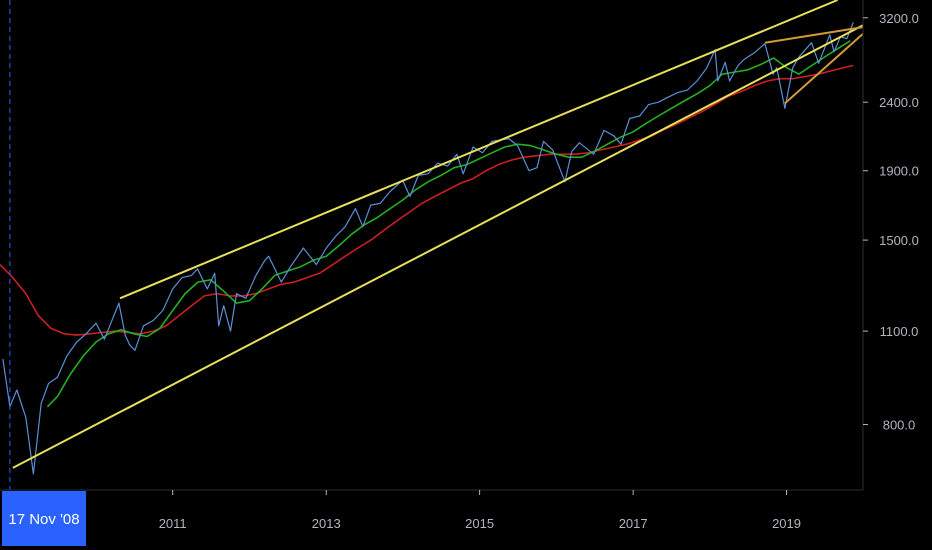 Image resolution: width=932 pixels, height=550 pixels. What do you see at coordinates (899, 102) in the screenshot?
I see `y-tick-label: 2400.0` at bounding box center [899, 102].